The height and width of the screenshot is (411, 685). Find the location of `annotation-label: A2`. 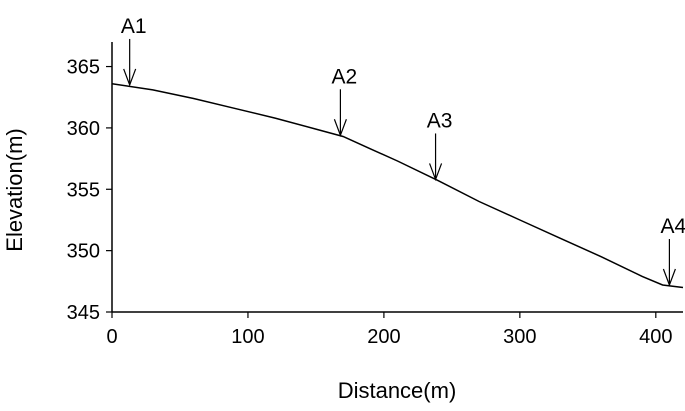

annotation-label: A2 is located at coordinates (345, 76).